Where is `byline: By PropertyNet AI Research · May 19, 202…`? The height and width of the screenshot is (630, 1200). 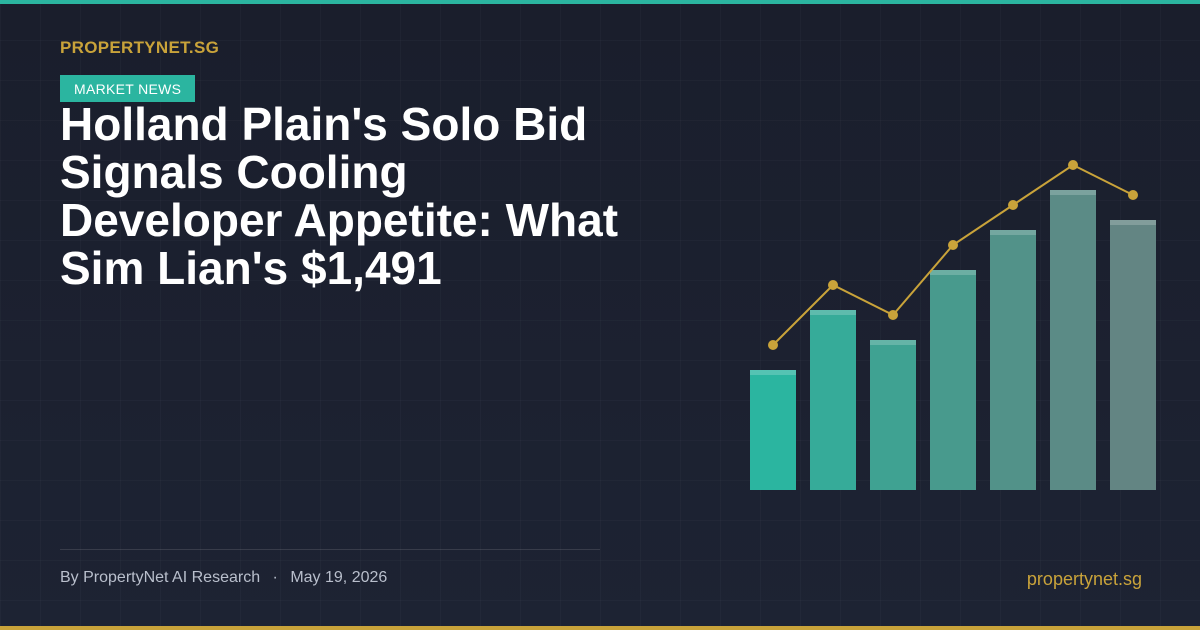
byline: By PropertyNet AI Research · May 19, 202… is located at coordinates (227, 578).